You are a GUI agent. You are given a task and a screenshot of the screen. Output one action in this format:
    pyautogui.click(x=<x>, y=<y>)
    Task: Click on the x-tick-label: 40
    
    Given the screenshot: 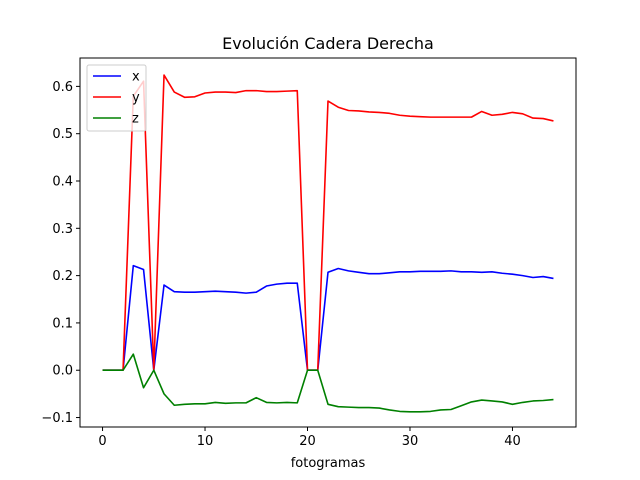 What is the action you would take?
    pyautogui.click(x=512, y=441)
    